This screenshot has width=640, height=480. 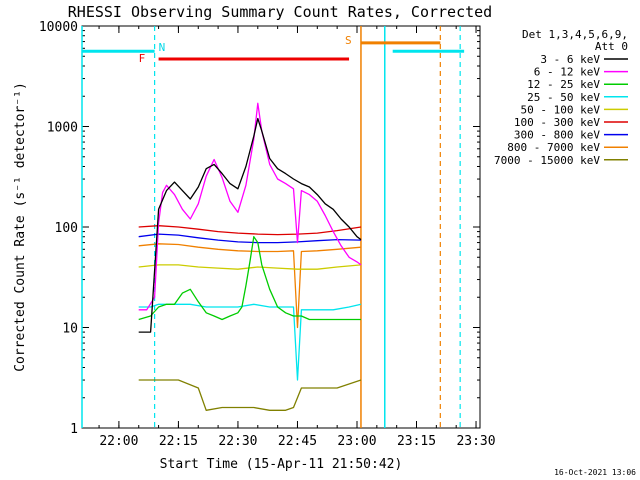 I want to click on x-tick-label: 23:00, so click(x=356, y=441).